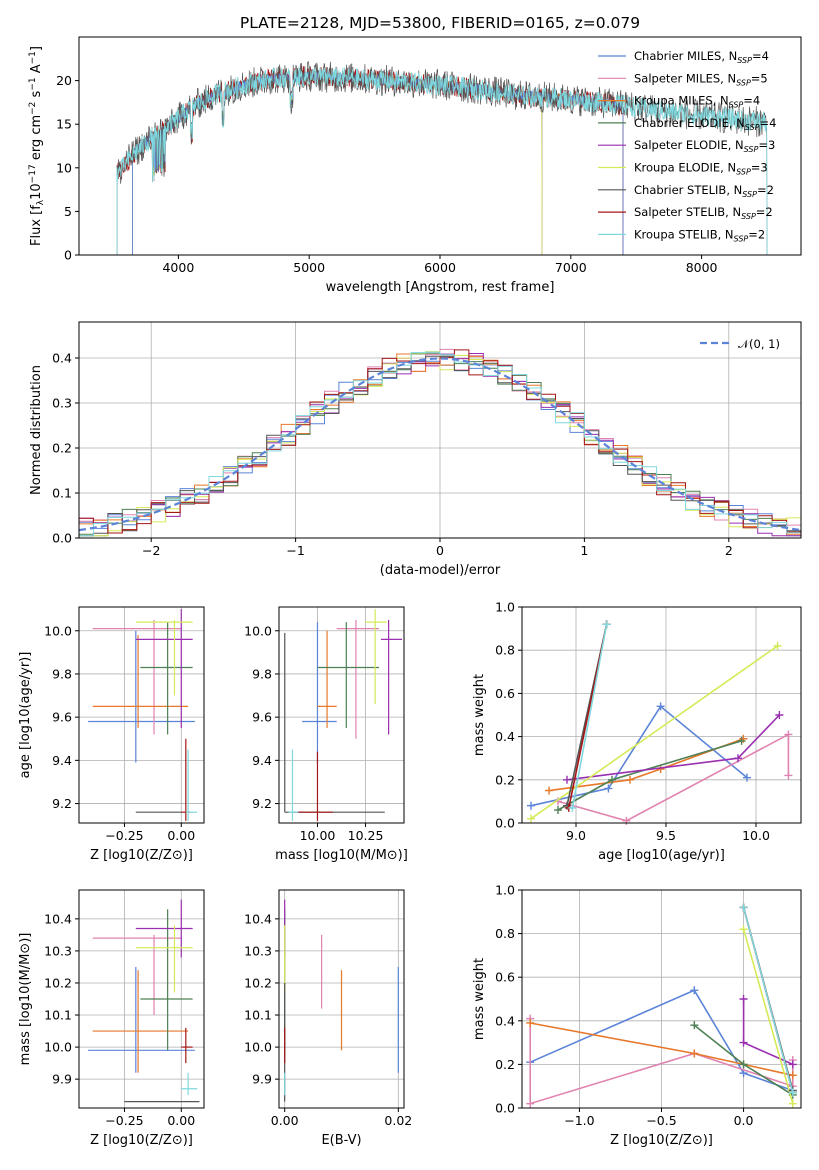 The width and height of the screenshot is (819, 1170). Describe the element at coordinates (341, 855) in the screenshot. I see `x-axis-label: mass [log10(M/M⊙)]` at that location.